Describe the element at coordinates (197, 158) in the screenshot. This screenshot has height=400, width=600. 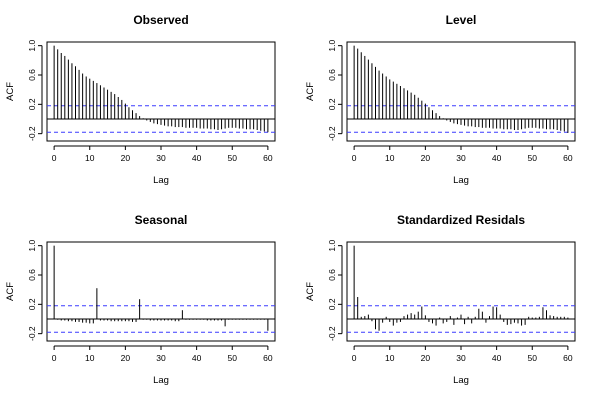
I see `observed-x-tick-label: 40` at that location.